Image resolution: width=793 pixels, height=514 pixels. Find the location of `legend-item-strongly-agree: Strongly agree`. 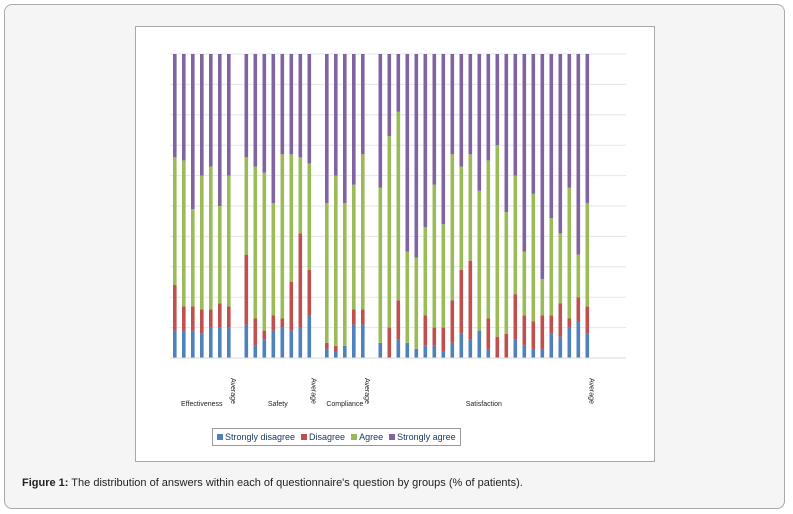

legend-item-strongly-agree: Strongly agree is located at coordinates (422, 437).